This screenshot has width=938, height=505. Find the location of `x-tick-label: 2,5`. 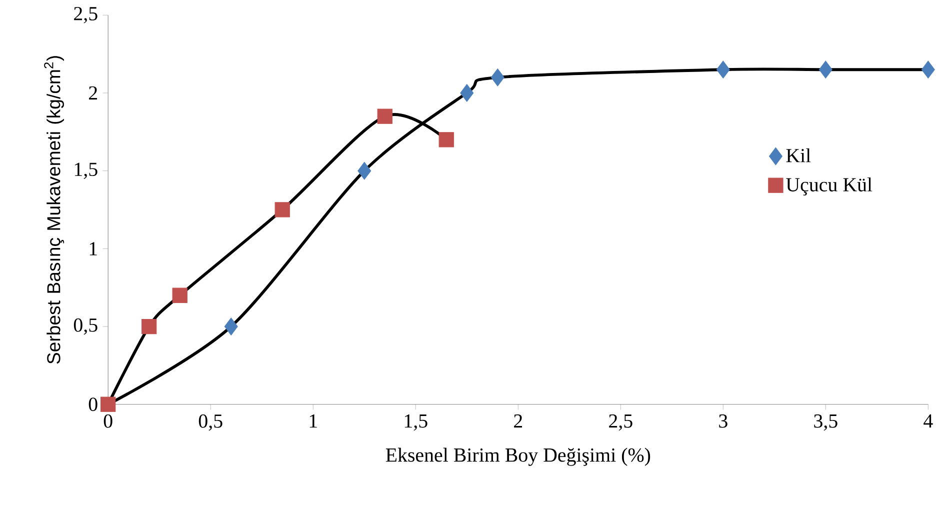

x-tick-label: 2,5 is located at coordinates (620, 422).